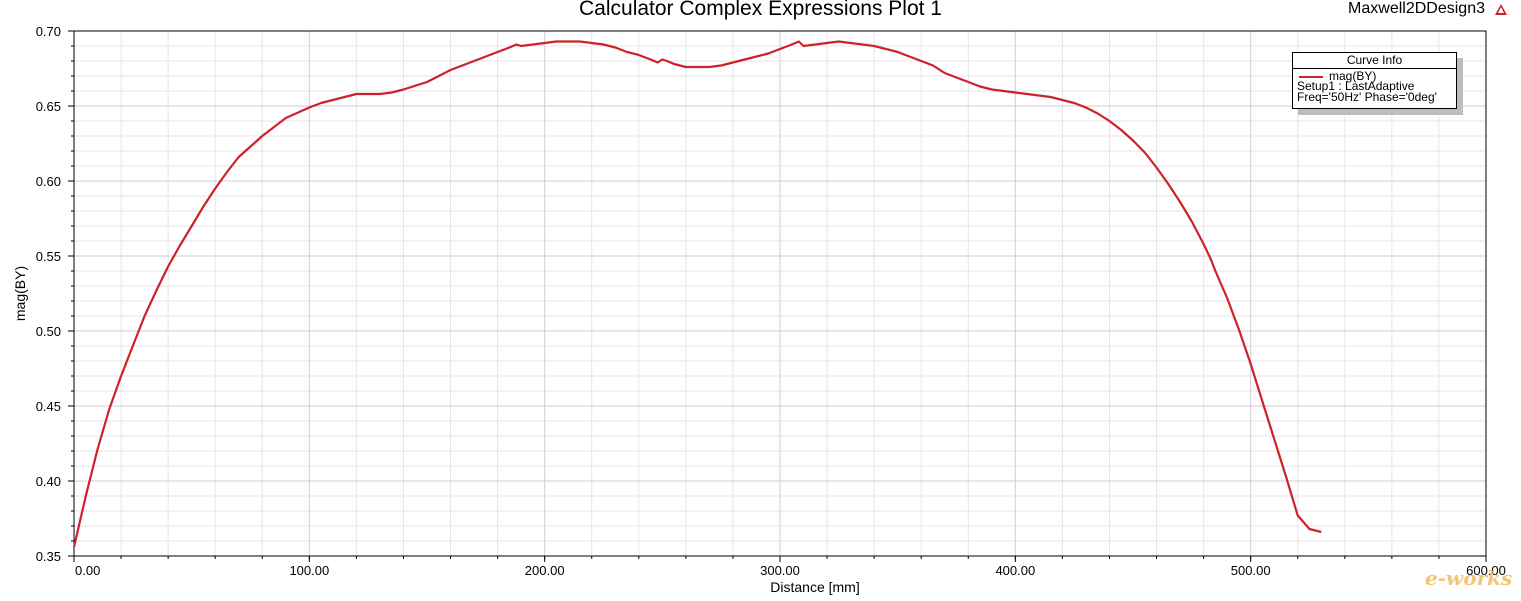  Describe the element at coordinates (1367, 97) in the screenshot. I see `legend-params-text: Freq='50Hz' Phase='0deg'` at that location.